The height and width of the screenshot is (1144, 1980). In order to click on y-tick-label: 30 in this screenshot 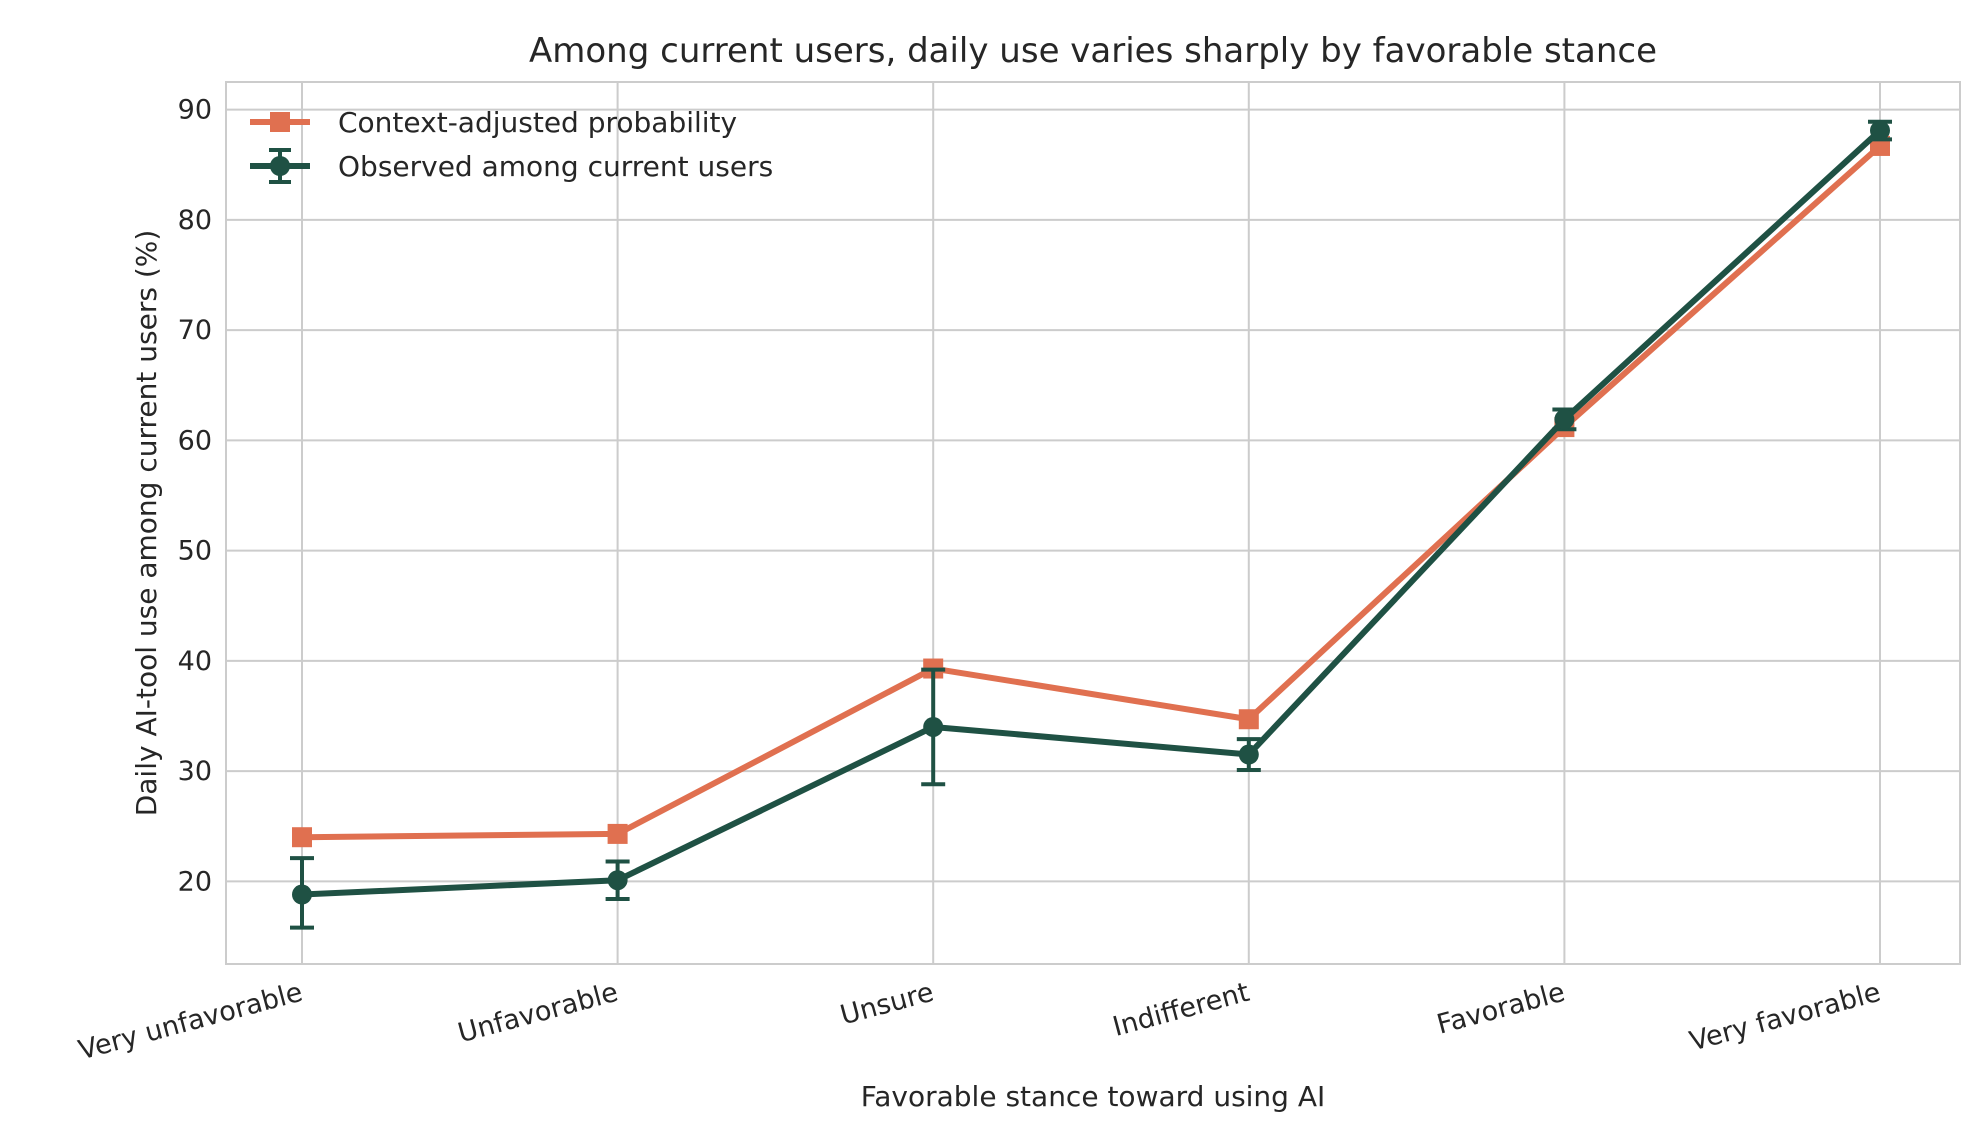, I will do `click(195, 771)`.